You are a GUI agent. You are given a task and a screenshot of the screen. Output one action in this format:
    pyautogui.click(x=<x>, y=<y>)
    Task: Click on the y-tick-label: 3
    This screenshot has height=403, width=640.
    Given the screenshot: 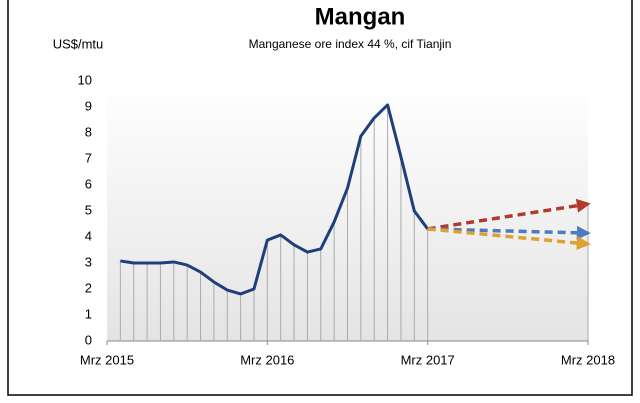 What is the action you would take?
    pyautogui.click(x=88, y=261)
    